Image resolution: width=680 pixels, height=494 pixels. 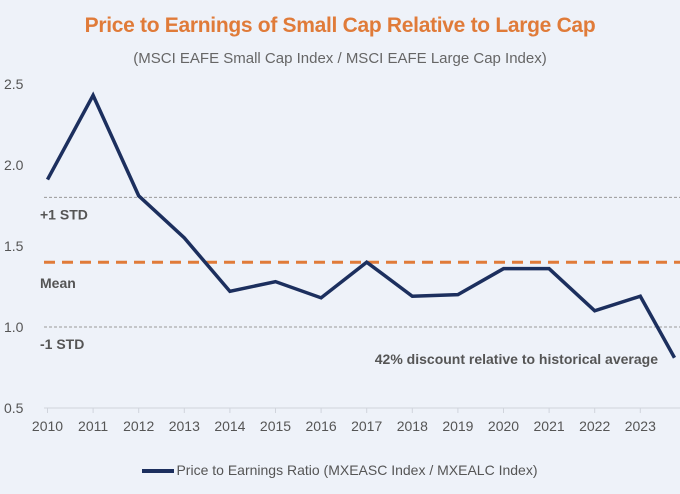 I want to click on x-tick-label: 2010, so click(x=47, y=426).